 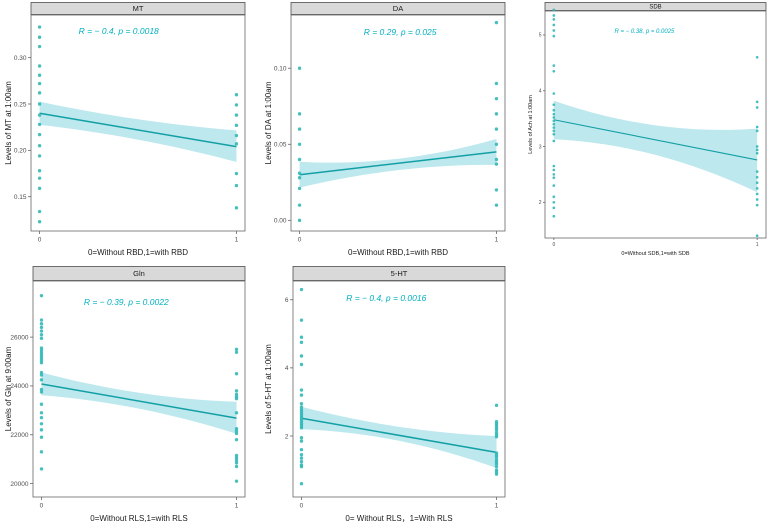 I want to click on y-axis-title: Levels of MT at 1:00am, so click(x=8, y=123).